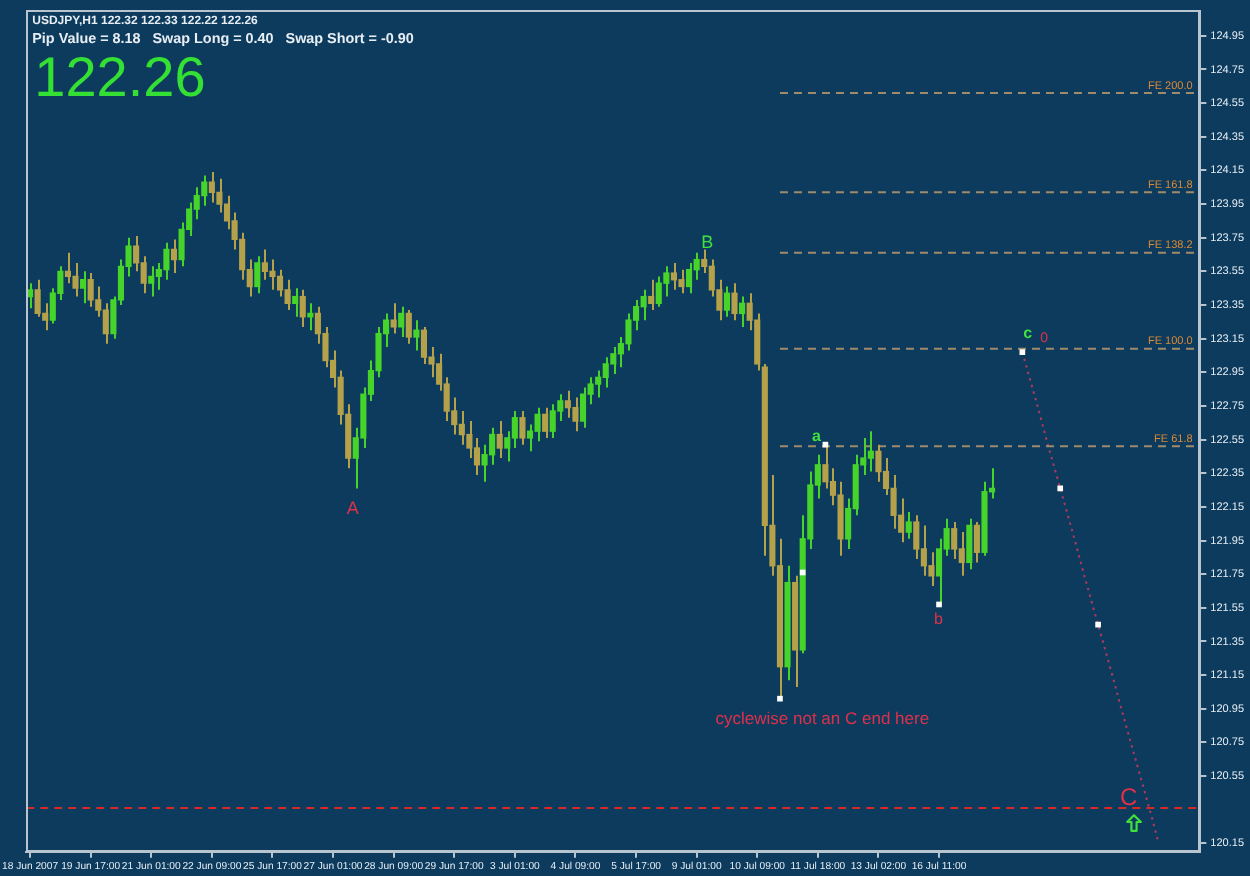  What do you see at coordinates (120, 77) in the screenshot?
I see `annotation: 122.26` at bounding box center [120, 77].